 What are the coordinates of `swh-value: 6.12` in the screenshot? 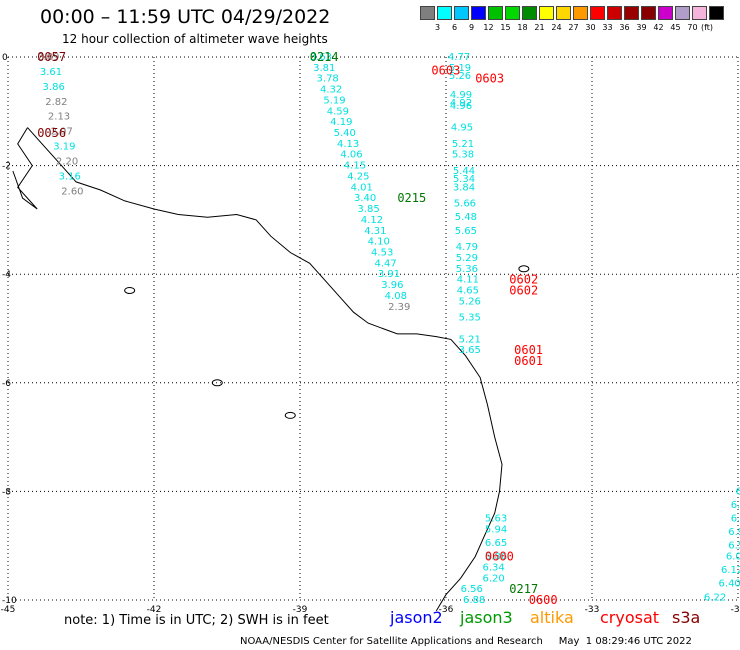 It's located at (730, 570).